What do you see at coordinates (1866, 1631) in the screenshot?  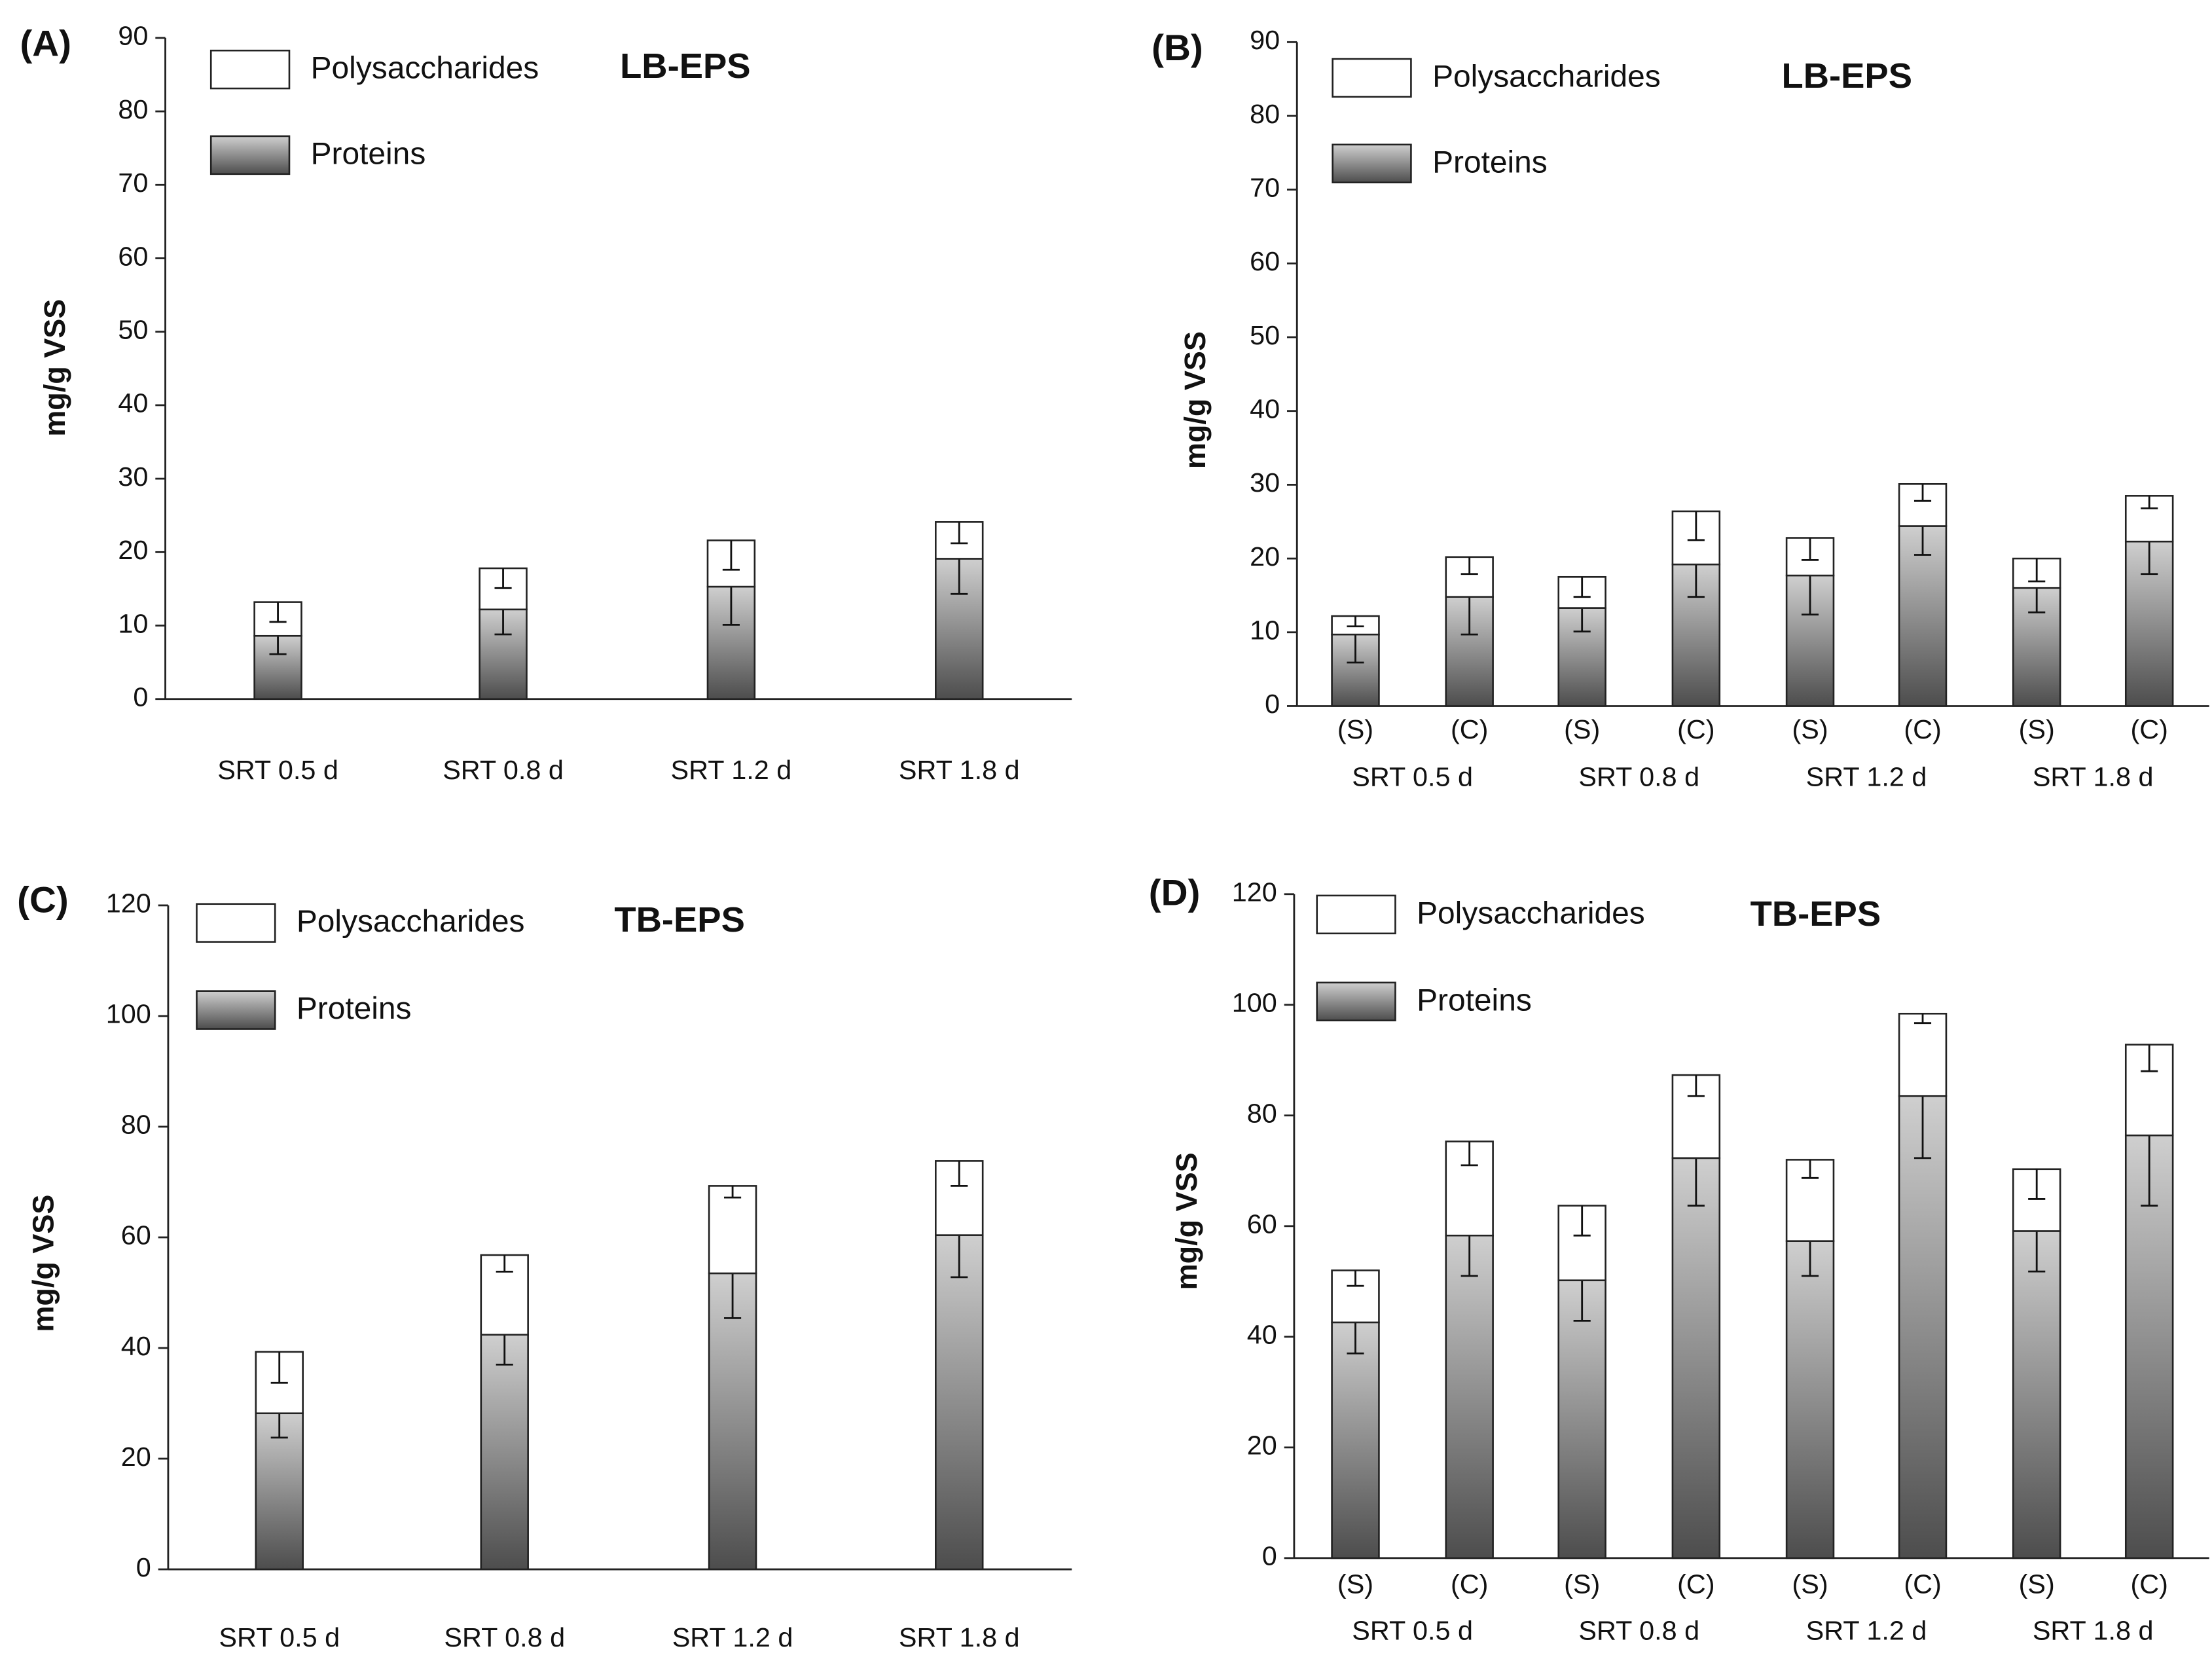 I see `group-label: SRT 1.2 d` at bounding box center [1866, 1631].